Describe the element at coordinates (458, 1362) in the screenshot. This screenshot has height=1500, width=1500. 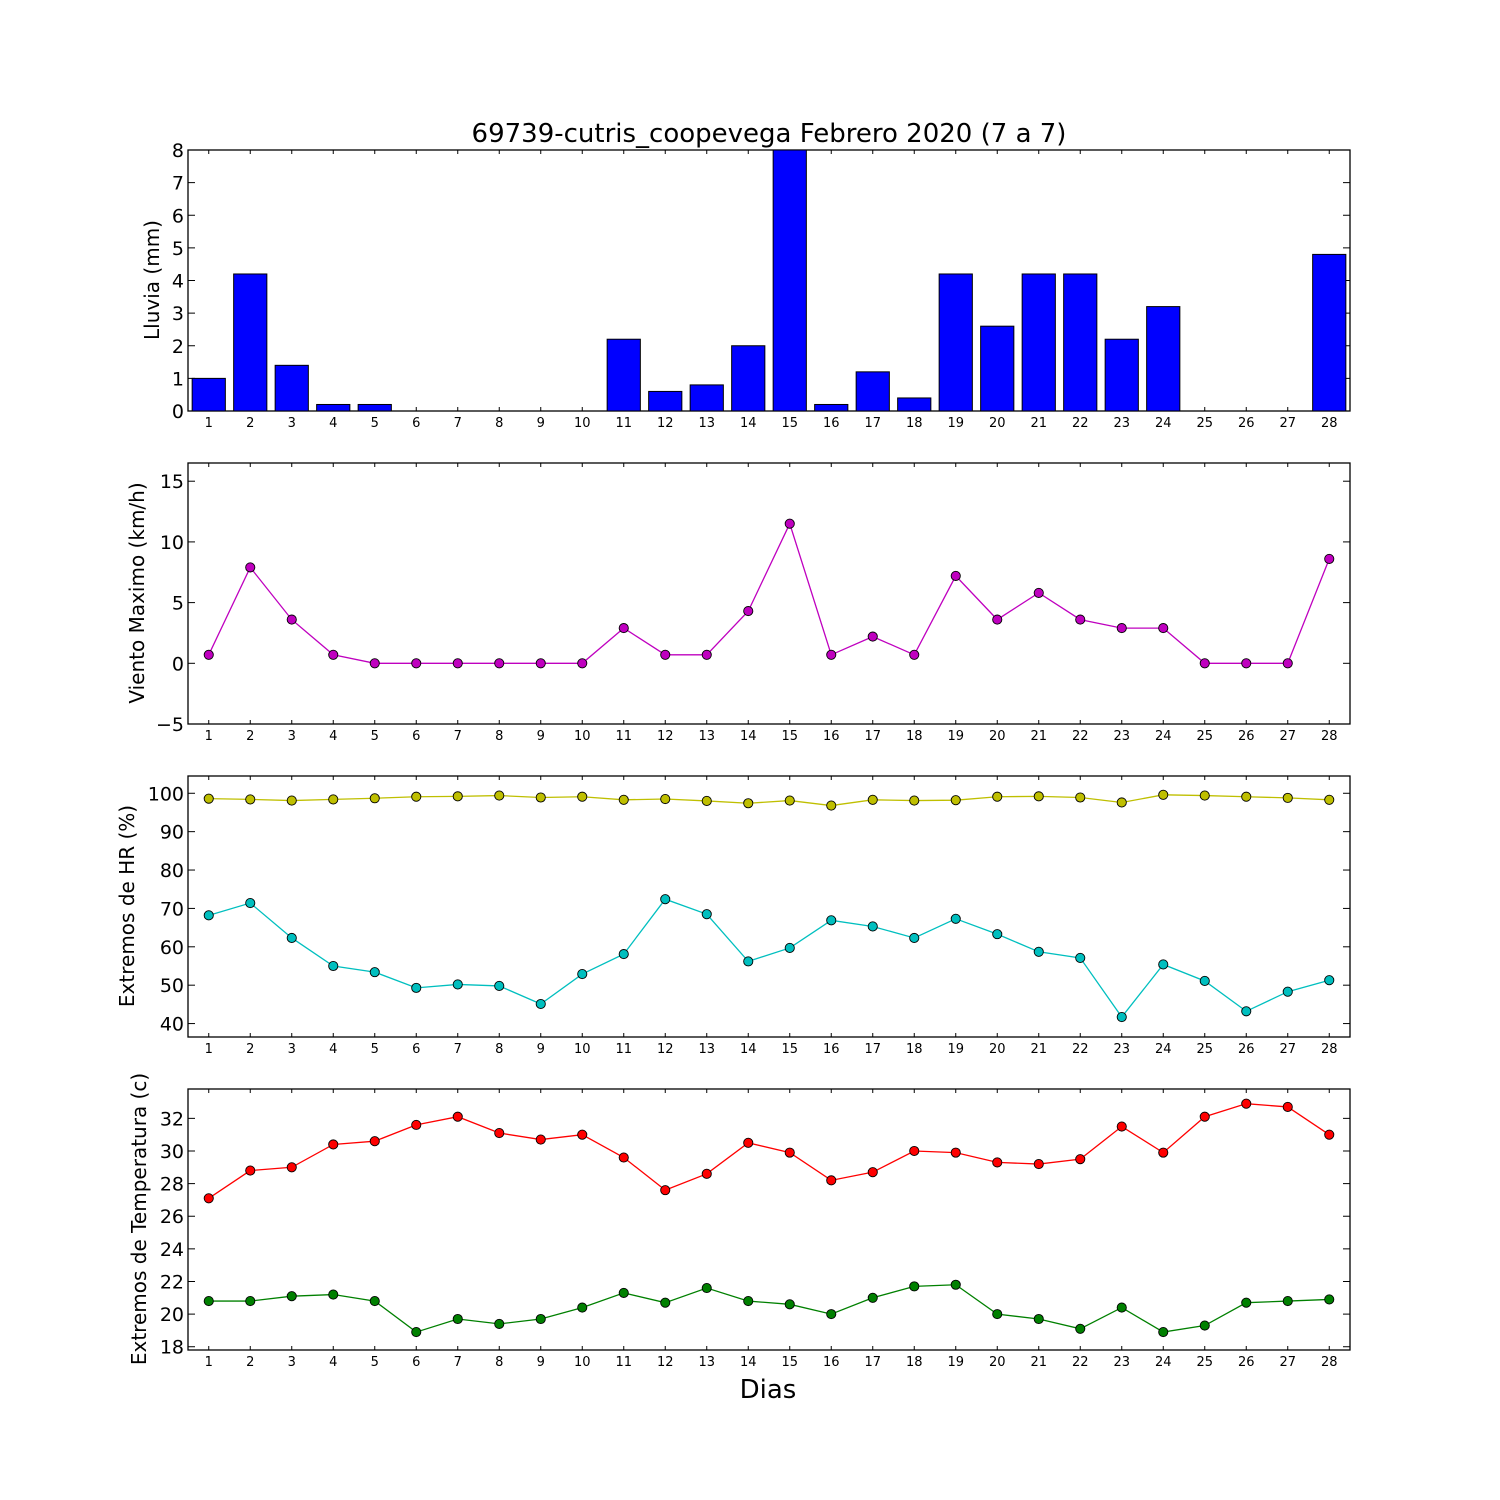
I see `x-tick-label: 7` at that location.